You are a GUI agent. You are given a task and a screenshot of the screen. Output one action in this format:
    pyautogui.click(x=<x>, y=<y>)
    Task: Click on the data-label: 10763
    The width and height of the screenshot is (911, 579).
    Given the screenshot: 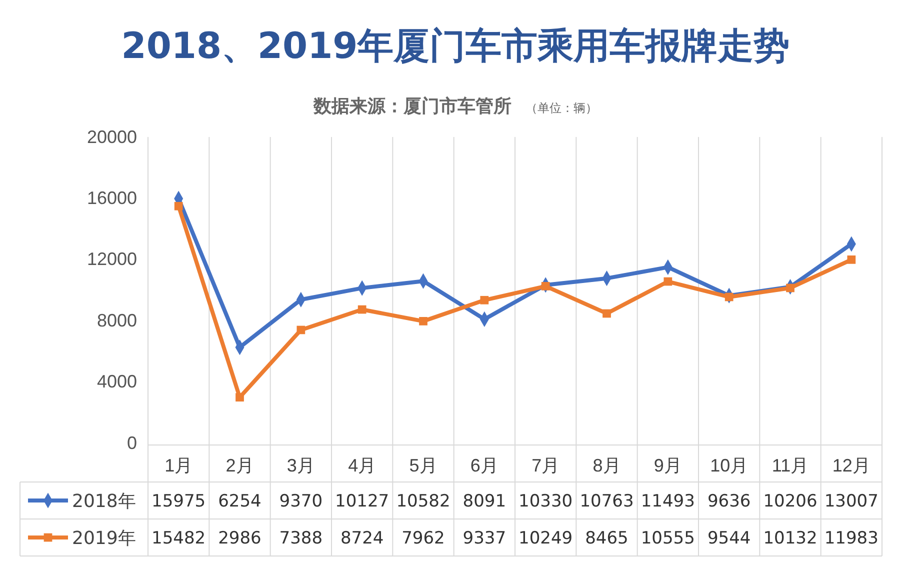 What is the action you would take?
    pyautogui.click(x=607, y=501)
    